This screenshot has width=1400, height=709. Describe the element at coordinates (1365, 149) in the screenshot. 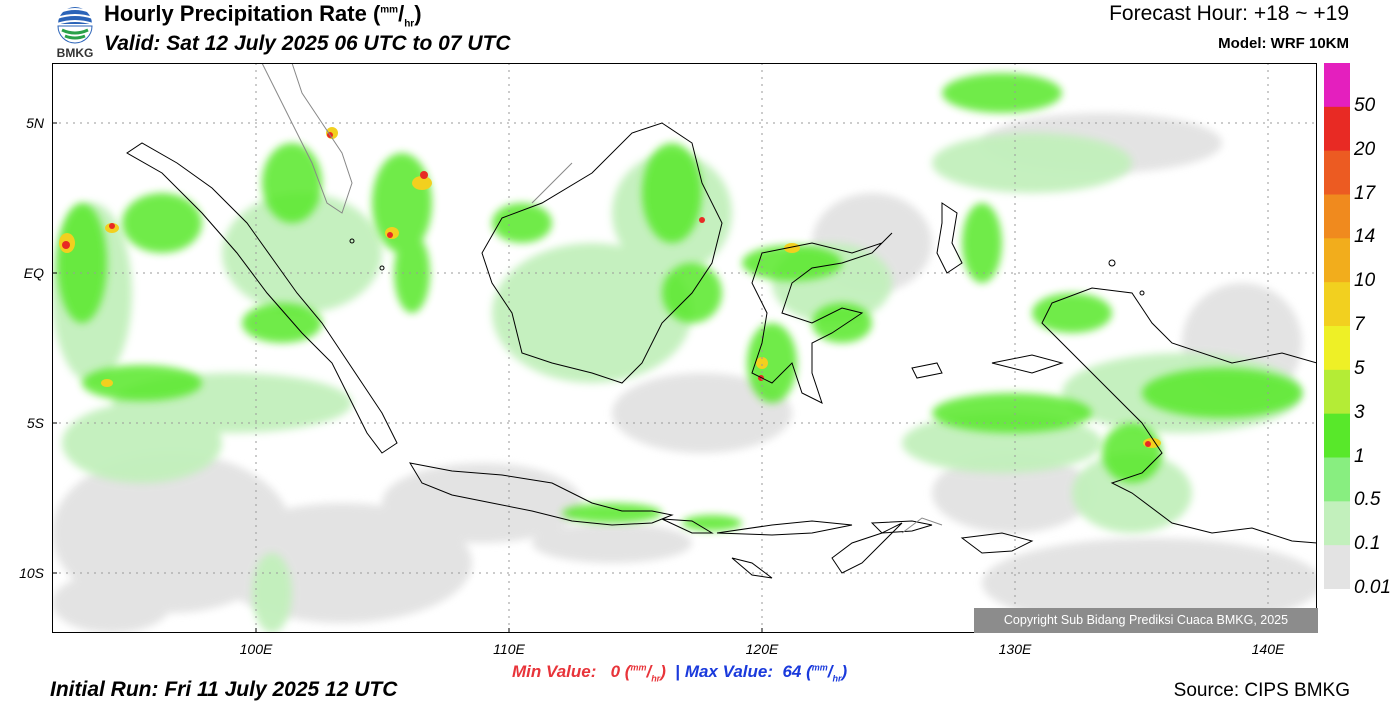

I see `colorbar-label: 20` at that location.